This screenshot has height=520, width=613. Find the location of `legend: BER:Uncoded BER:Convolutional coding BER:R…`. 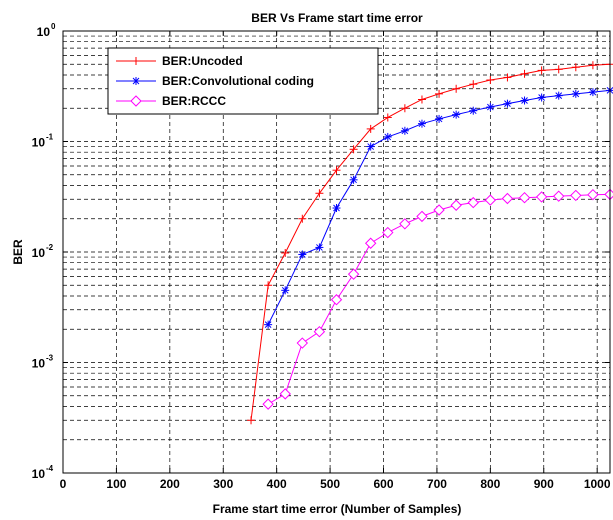

legend: BER:Uncoded BER:Convolutional coding BER:R… is located at coordinates (243, 81).